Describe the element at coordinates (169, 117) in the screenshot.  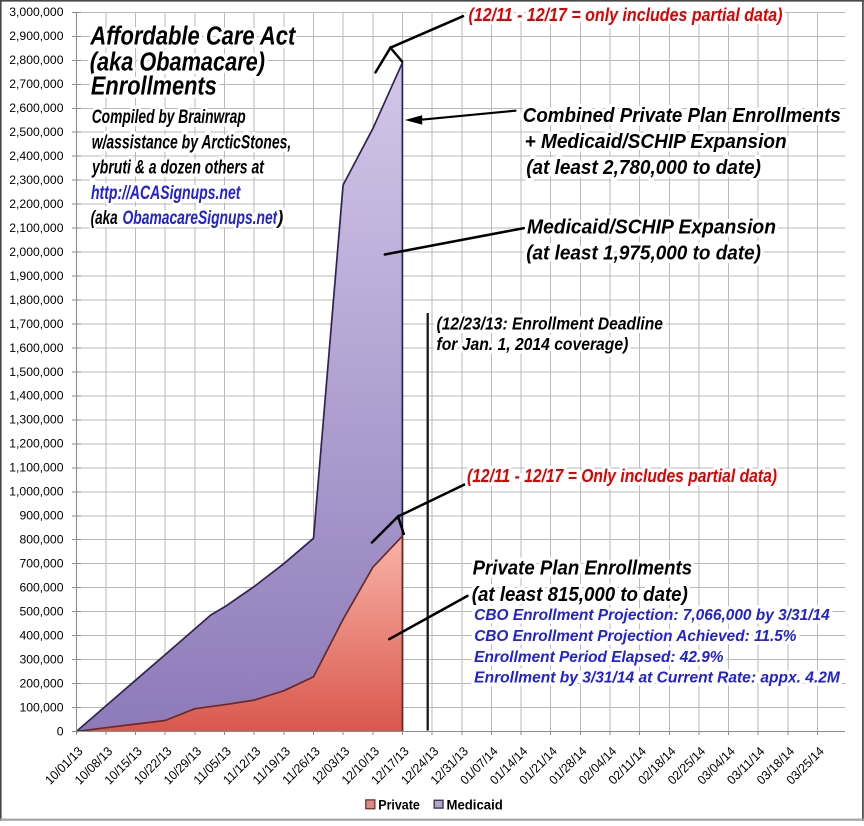
I see `svg-text: Compiled by Brainwrap` at that location.